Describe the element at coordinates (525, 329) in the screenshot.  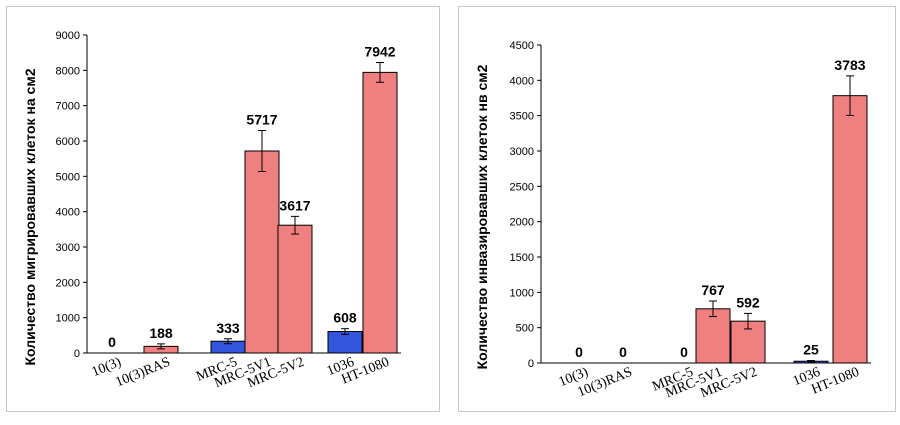
I see `y-tick-label: 500` at that location.